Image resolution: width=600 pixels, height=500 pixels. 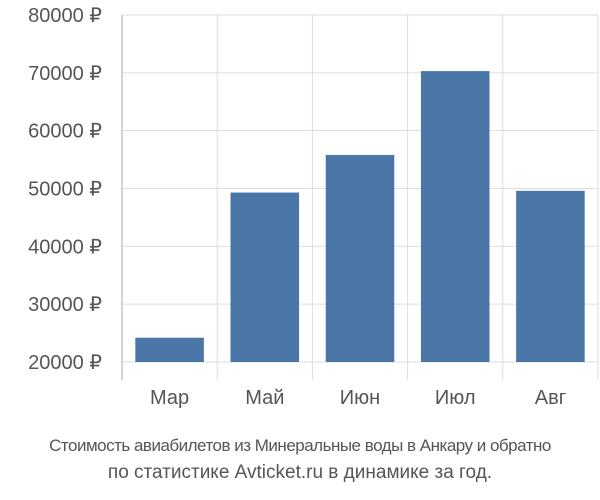 I want to click on y-tick-label: 40000 ₽, so click(x=65, y=247).